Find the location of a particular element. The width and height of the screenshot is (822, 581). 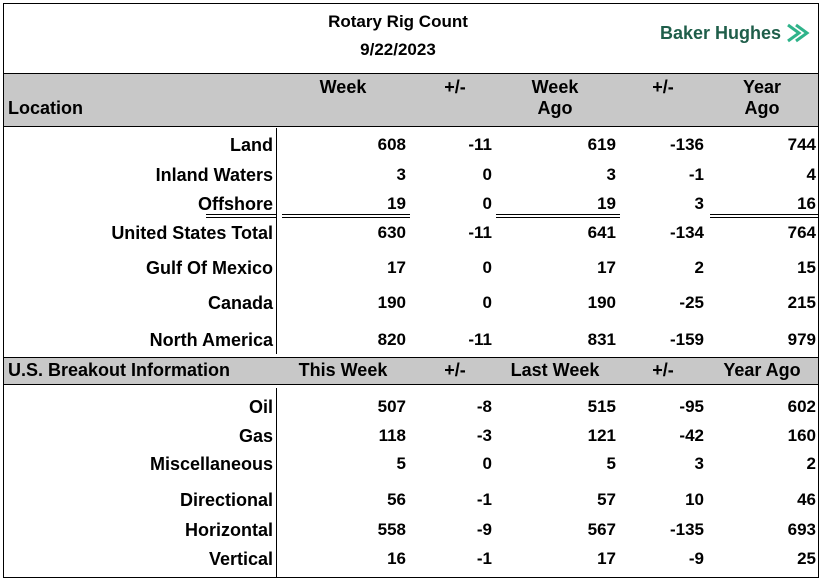

cell-value: 507 is located at coordinates (391, 406).